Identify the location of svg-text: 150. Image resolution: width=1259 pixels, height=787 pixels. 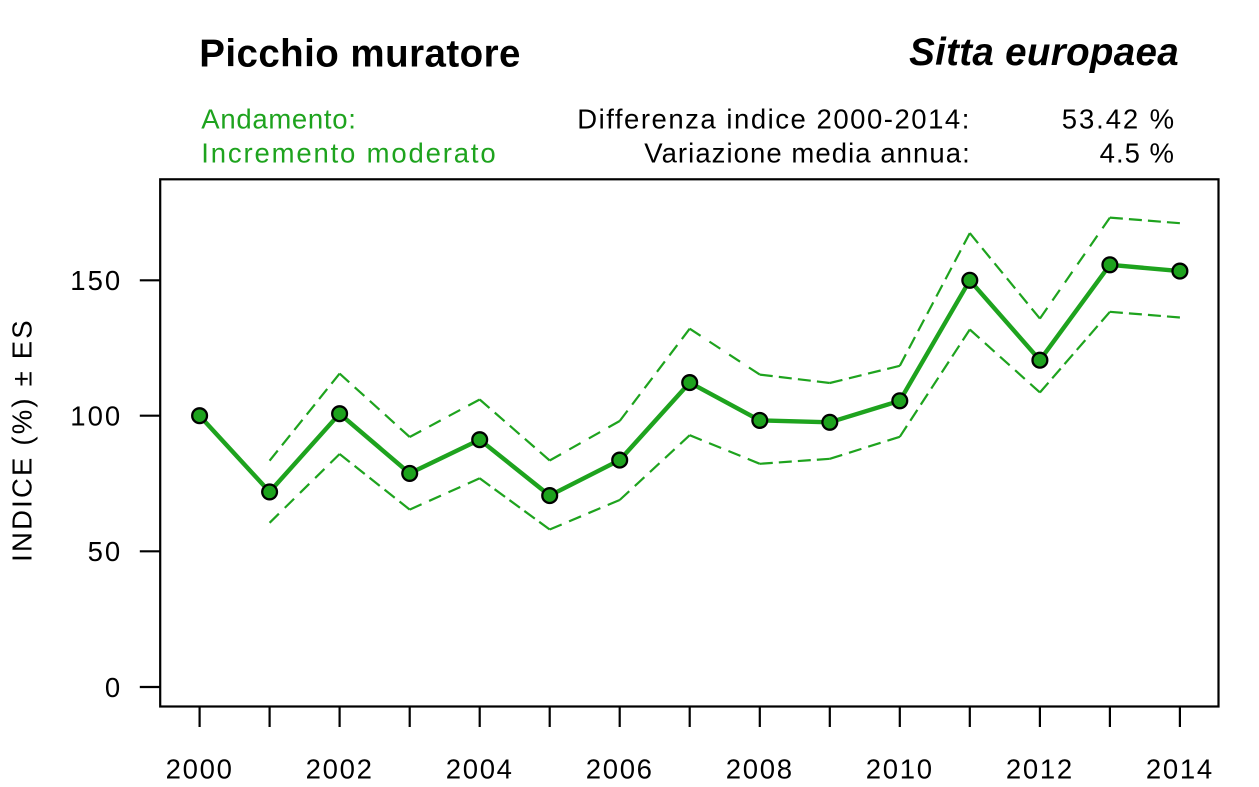
(96, 280).